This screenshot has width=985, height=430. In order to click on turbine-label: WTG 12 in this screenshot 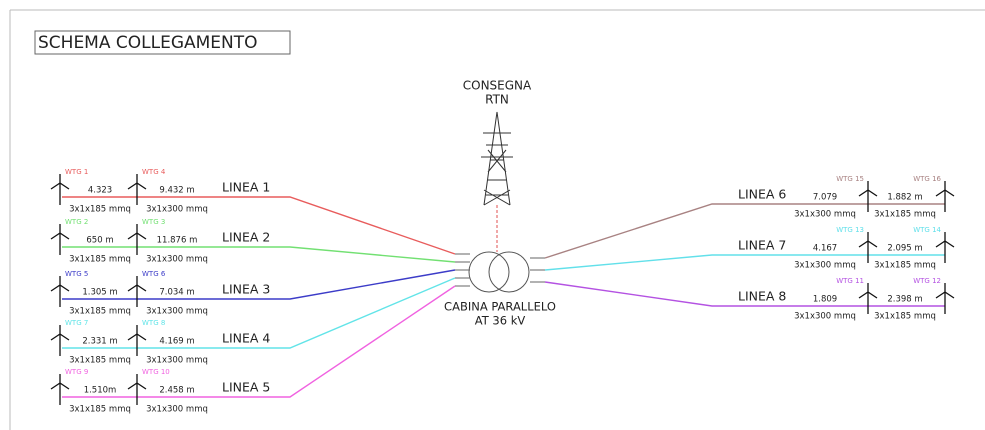, I will do `click(927, 281)`.